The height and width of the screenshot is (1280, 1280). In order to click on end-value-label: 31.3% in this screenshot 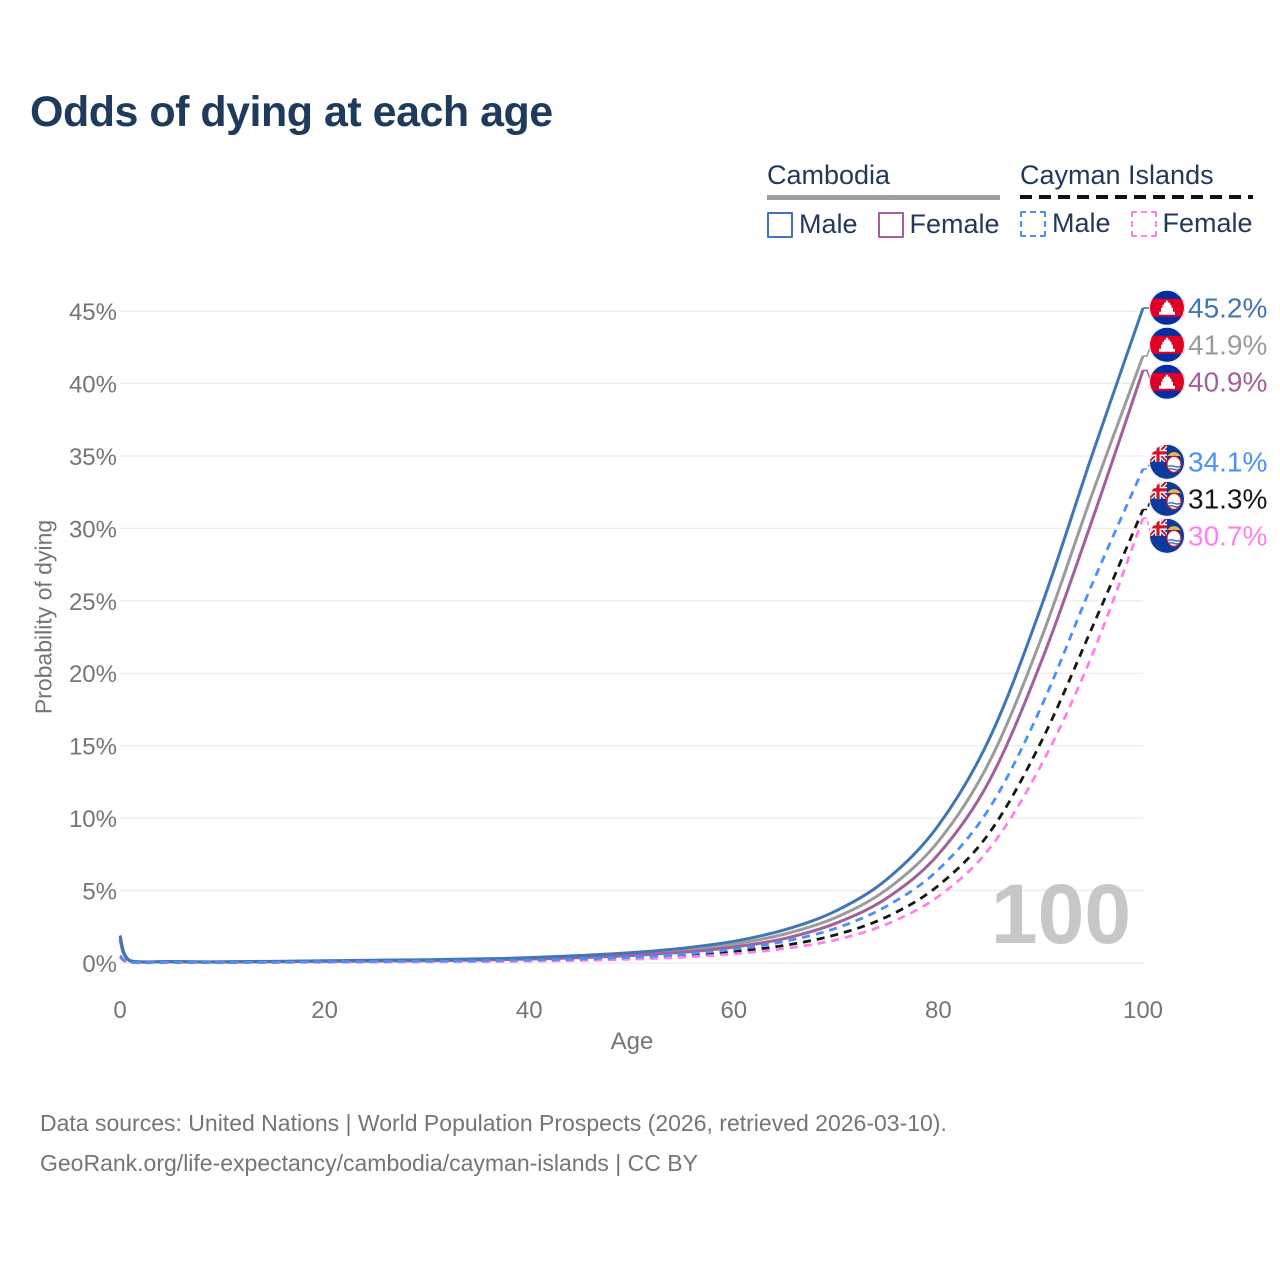, I will do `click(1227, 498)`.